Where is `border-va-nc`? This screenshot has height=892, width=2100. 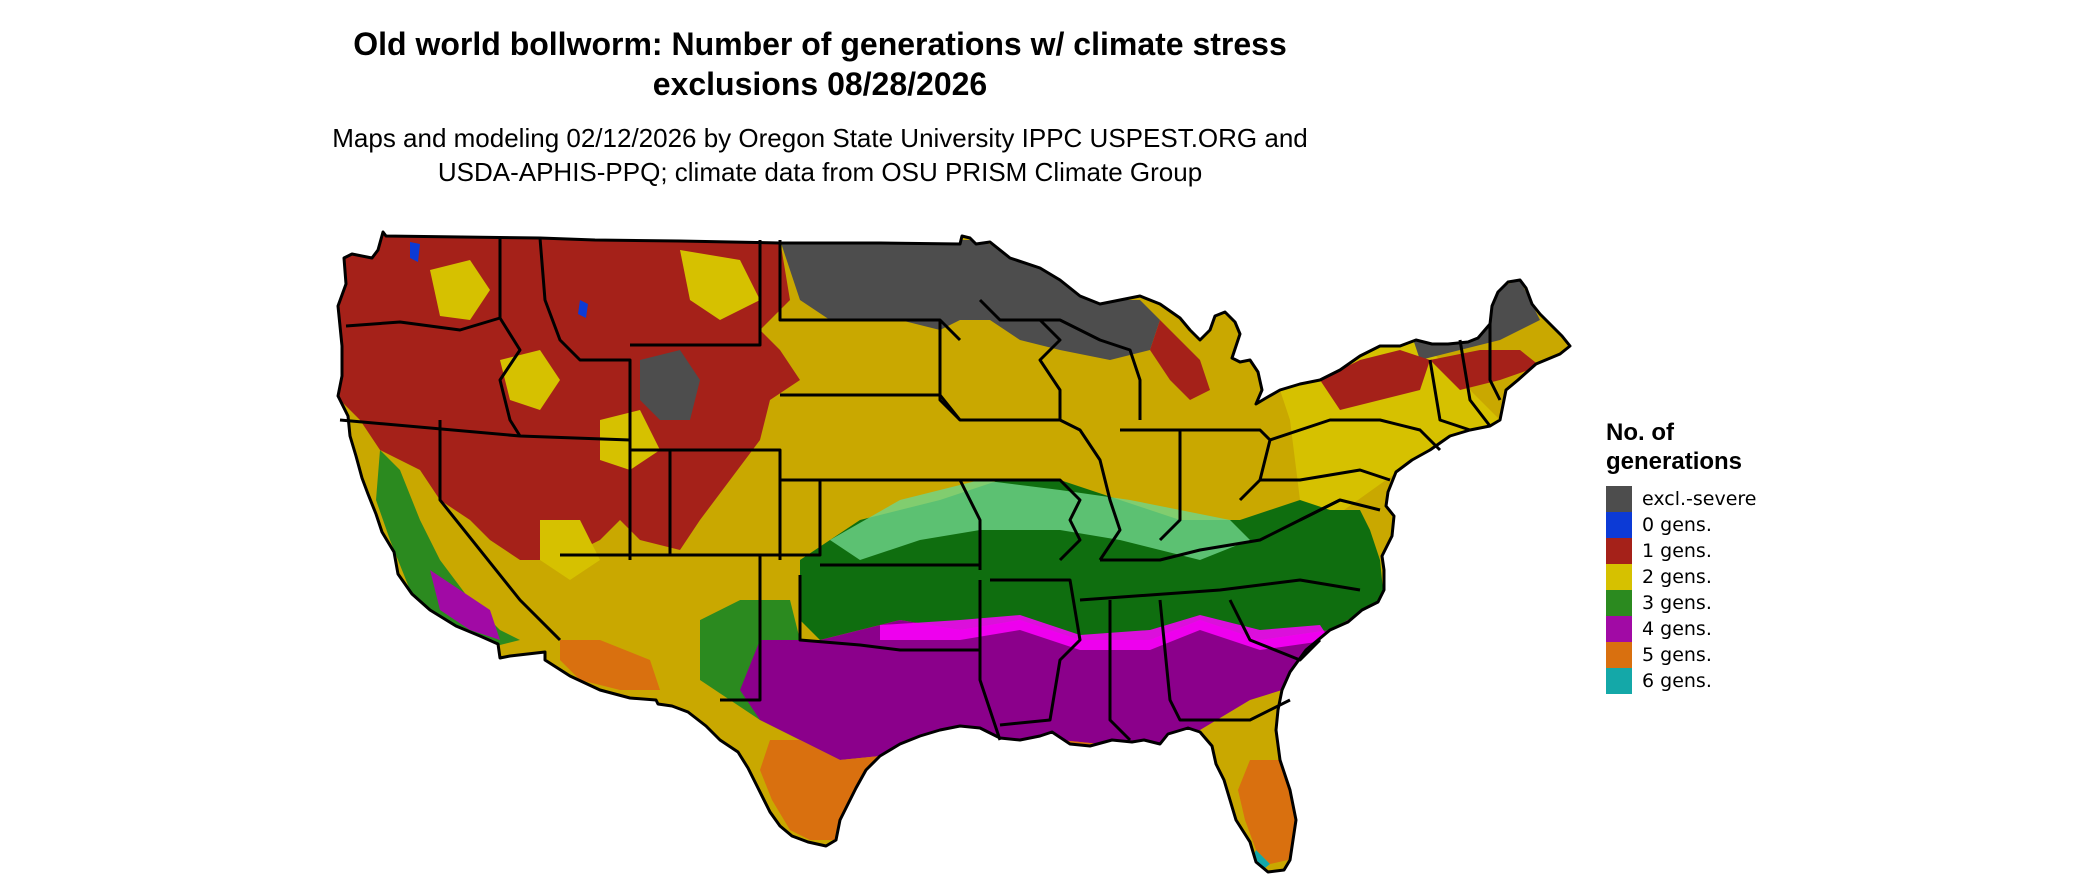 border-va-nc is located at coordinates (1340, 510).